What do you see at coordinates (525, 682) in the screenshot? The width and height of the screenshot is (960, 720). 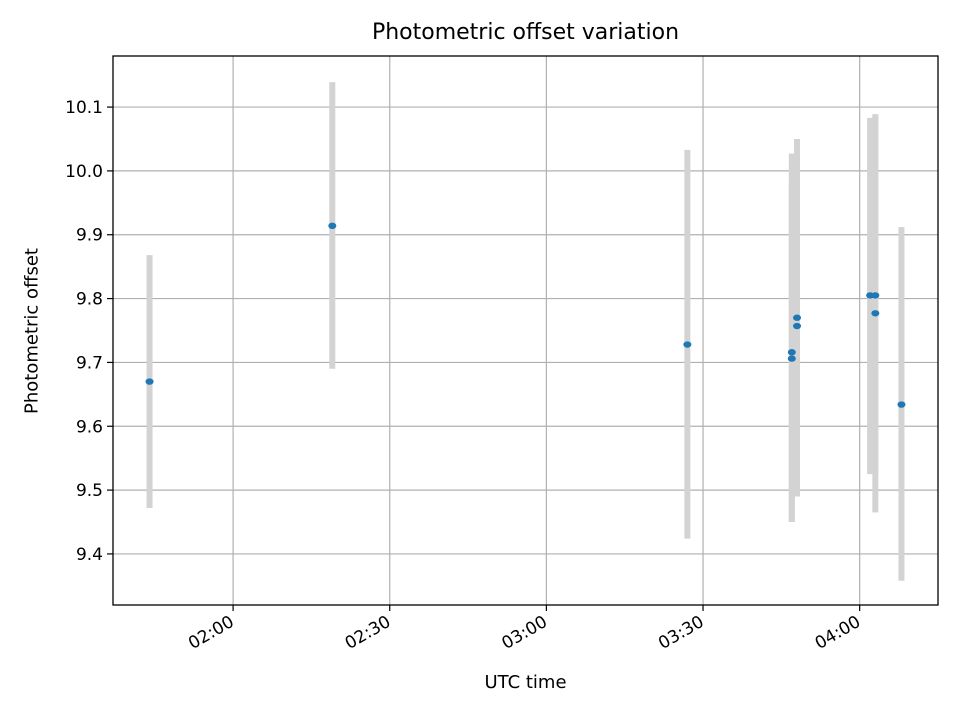 I see `x-axis-label: UTC time` at bounding box center [525, 682].